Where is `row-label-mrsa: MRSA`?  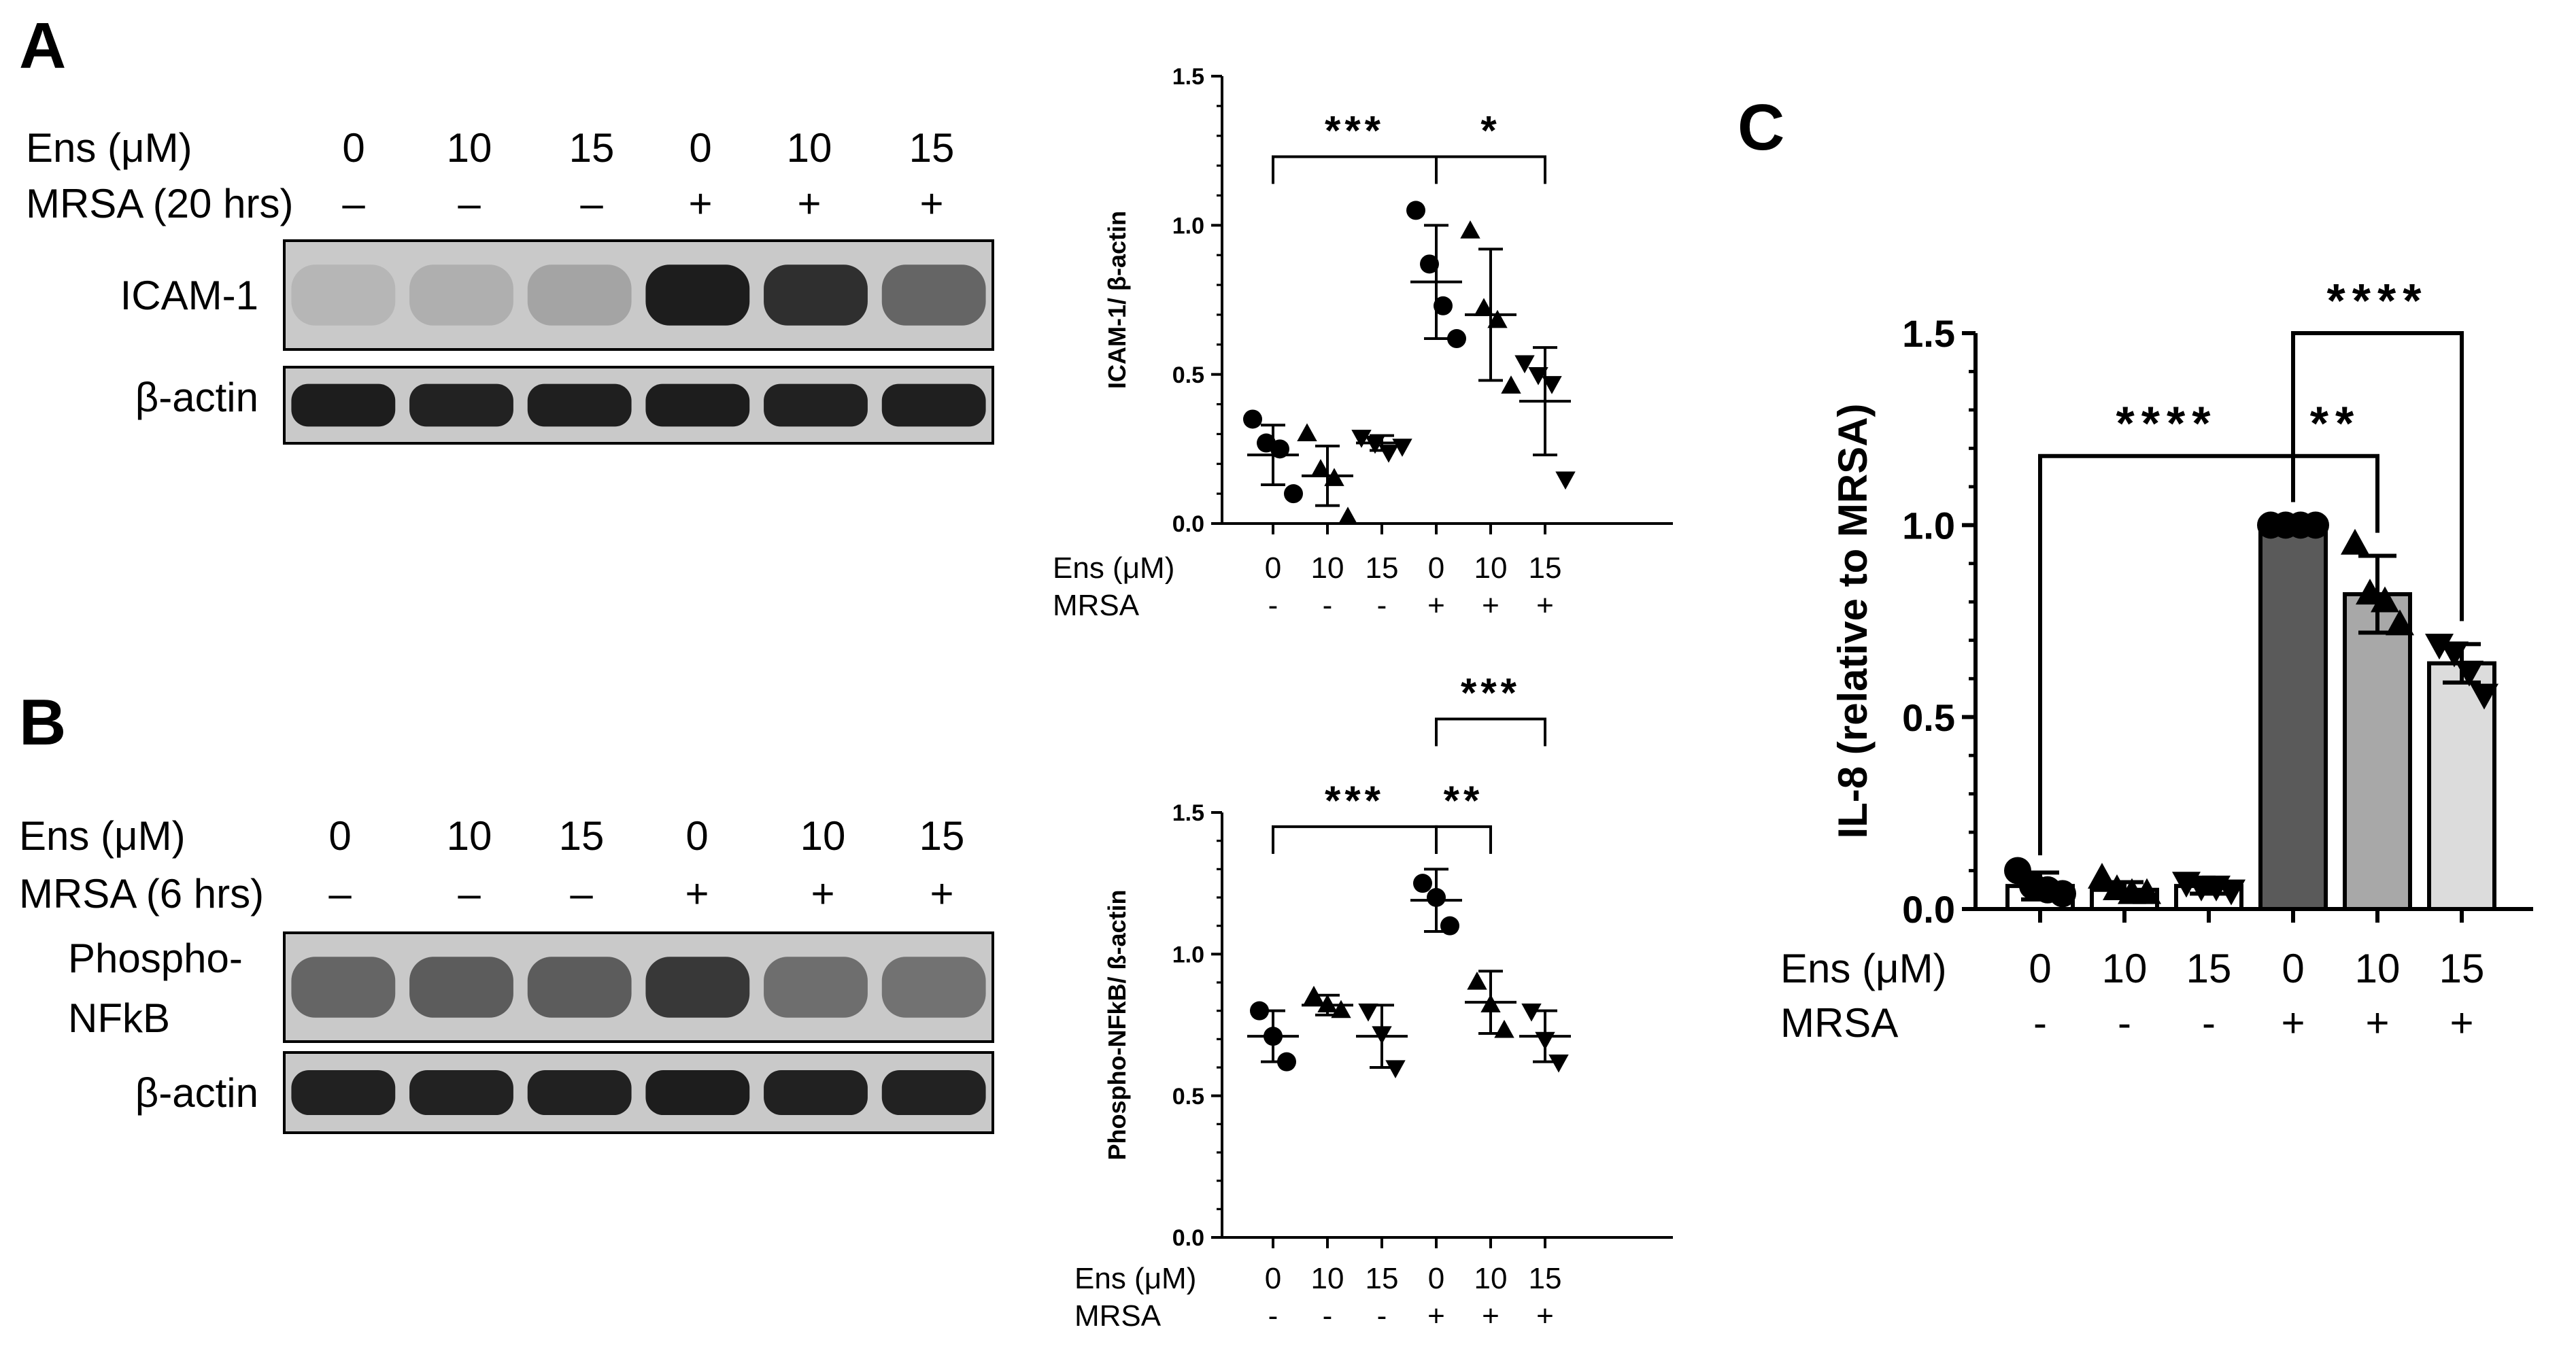
row-label-mrsa: MRSA is located at coordinates (1839, 1023).